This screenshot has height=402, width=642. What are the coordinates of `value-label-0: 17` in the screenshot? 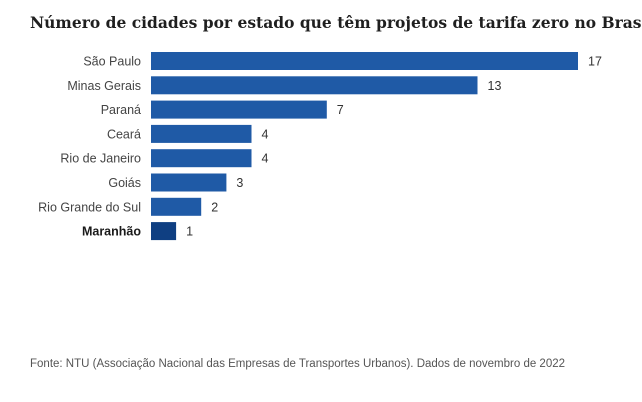 It's located at (595, 62).